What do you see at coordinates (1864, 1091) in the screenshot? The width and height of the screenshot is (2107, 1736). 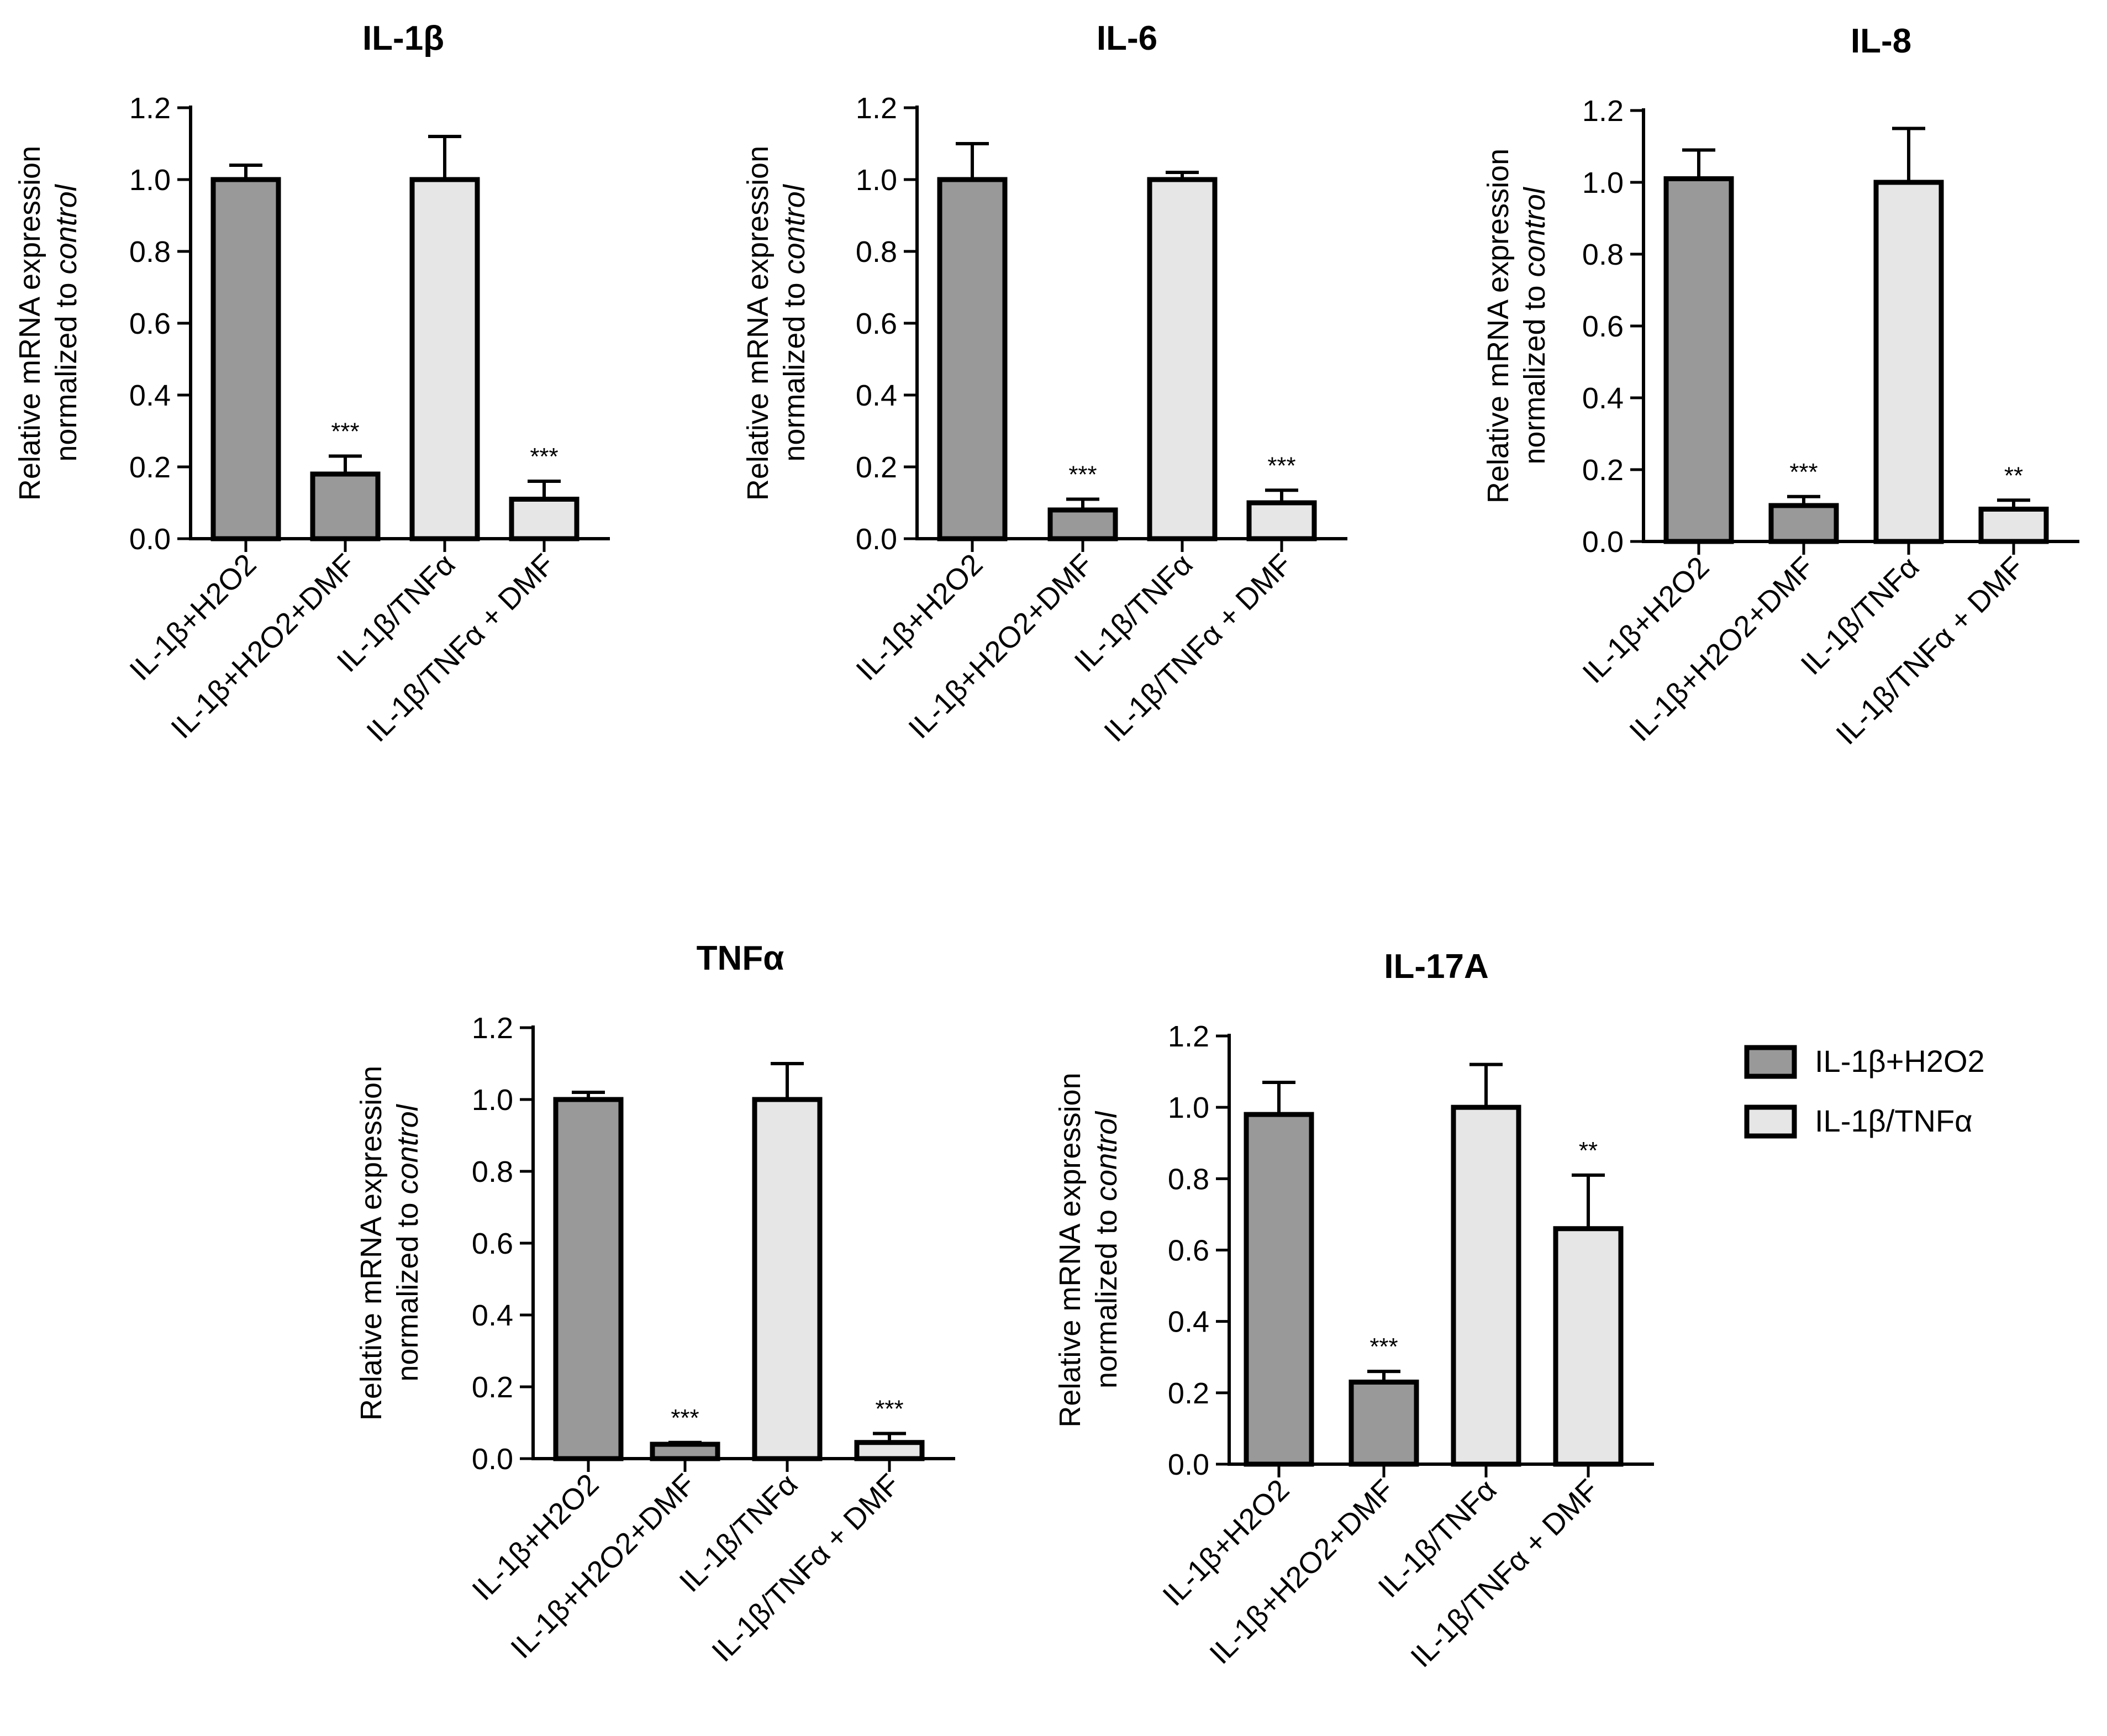 I see `legend: IL-1β+H2O2 IL-1β/TNFα` at bounding box center [1864, 1091].